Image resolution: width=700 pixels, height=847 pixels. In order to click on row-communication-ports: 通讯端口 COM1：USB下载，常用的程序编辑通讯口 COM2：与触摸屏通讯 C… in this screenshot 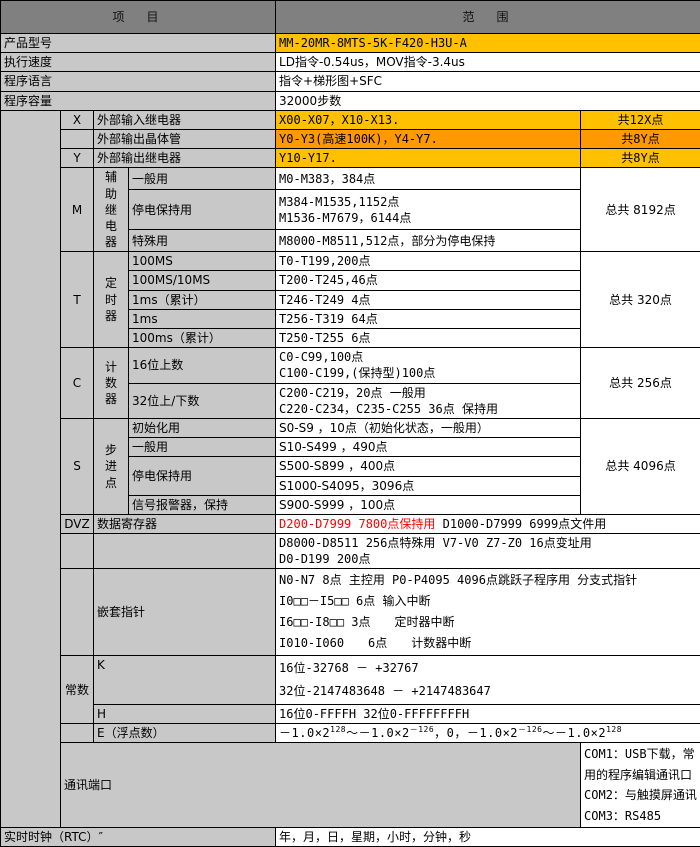, I will do `click(350, 785)`.